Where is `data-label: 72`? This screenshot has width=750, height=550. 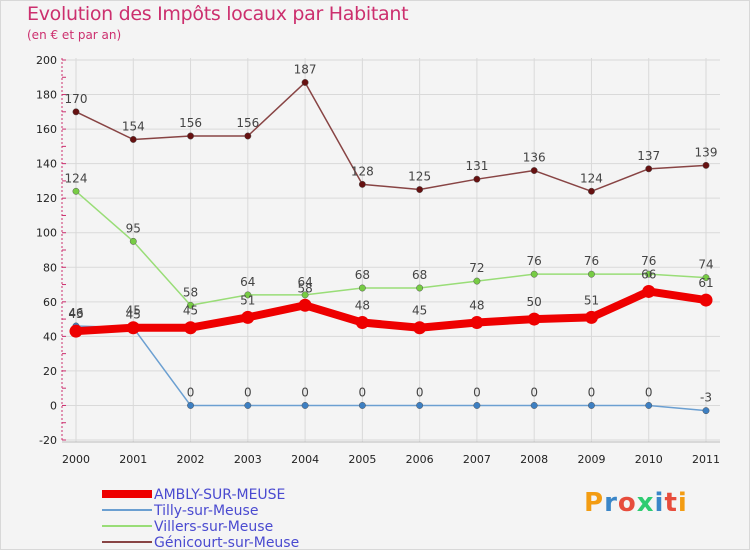
data-label: 72 is located at coordinates (476, 268).